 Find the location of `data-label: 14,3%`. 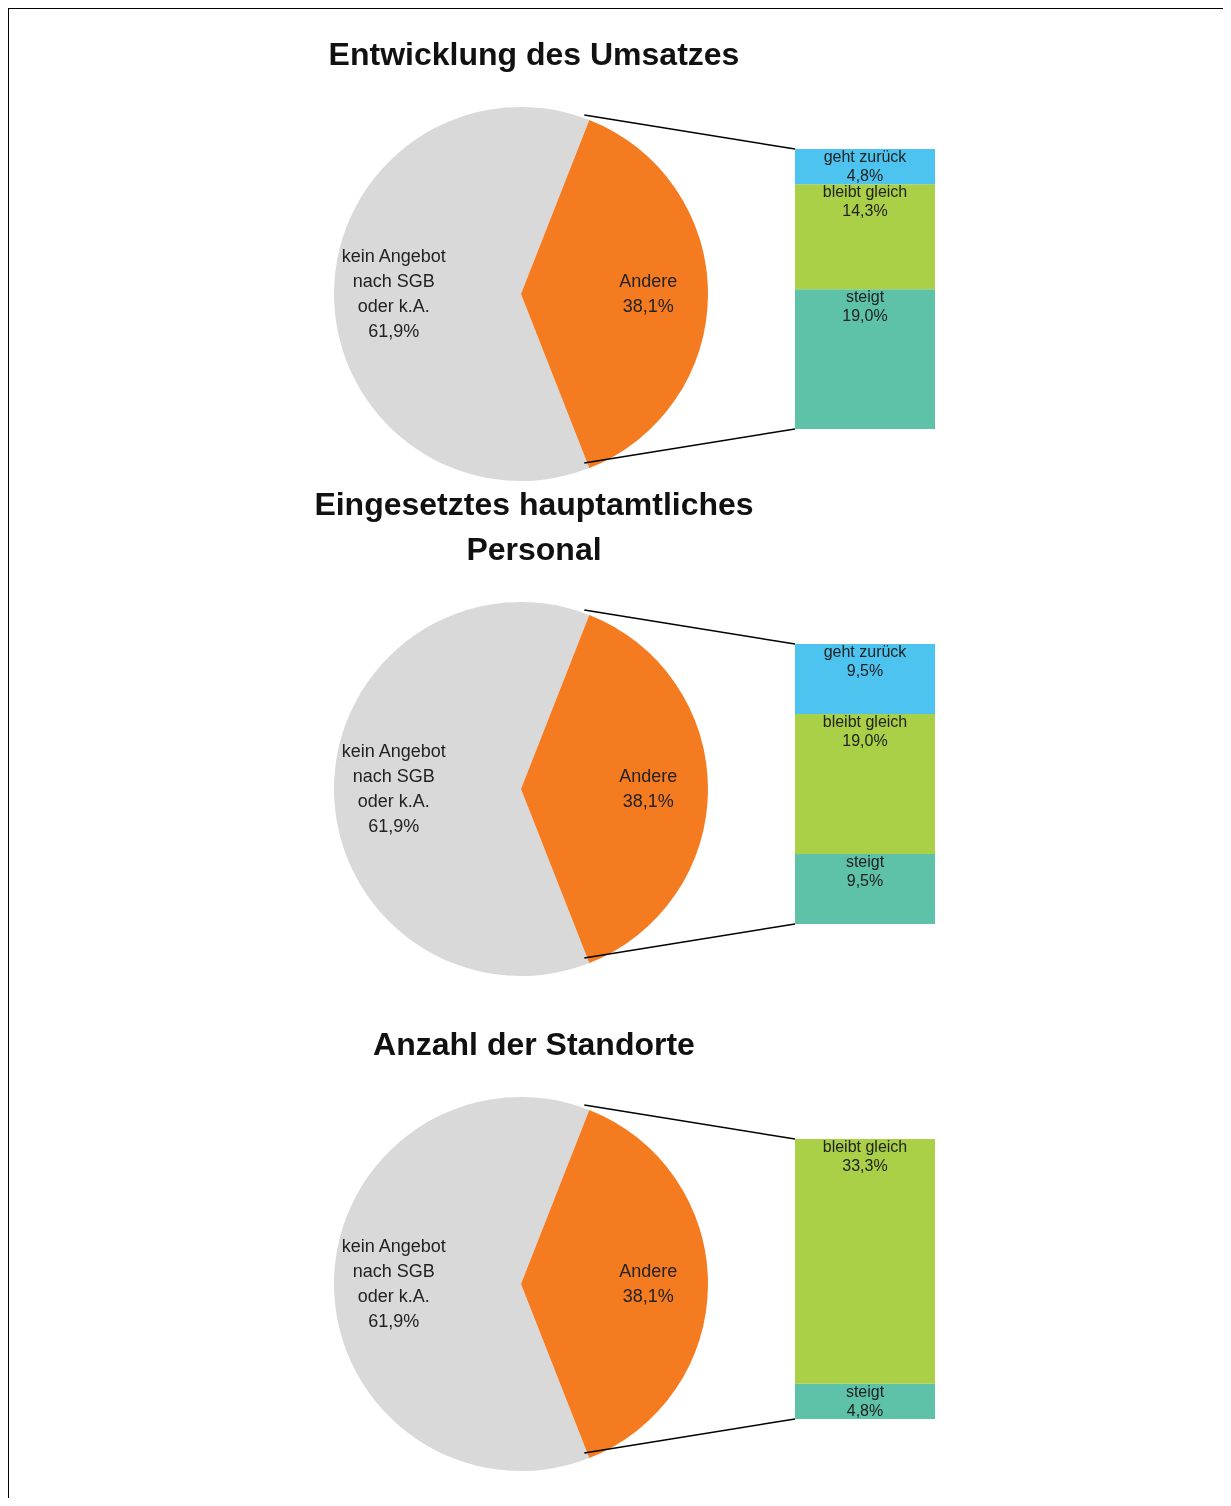

data-label: 14,3% is located at coordinates (865, 211).